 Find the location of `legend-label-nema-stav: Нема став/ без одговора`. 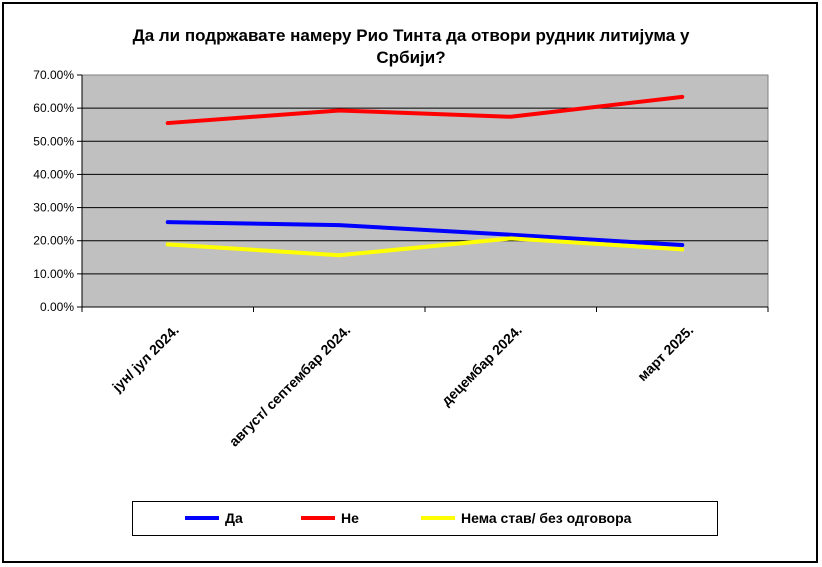

legend-label-nema-stav: Нема став/ без одговора is located at coordinates (546, 518).